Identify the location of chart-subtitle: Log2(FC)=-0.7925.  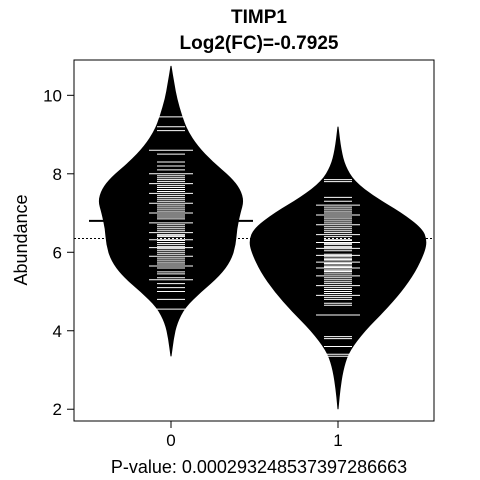
(259, 43).